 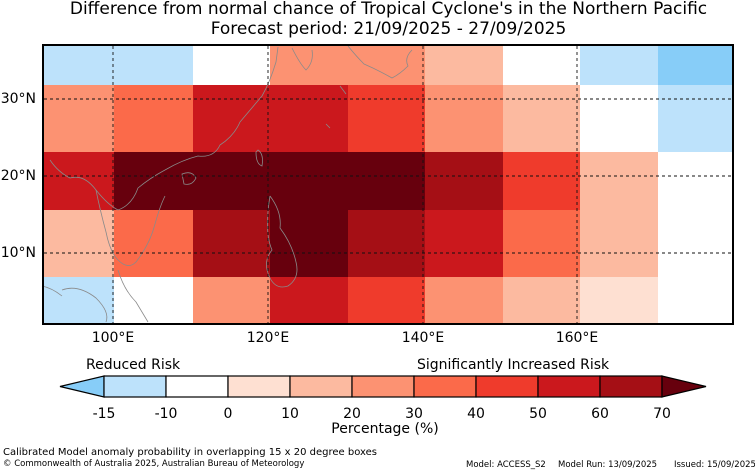 I want to click on coastline-japan, so click(x=369, y=87).